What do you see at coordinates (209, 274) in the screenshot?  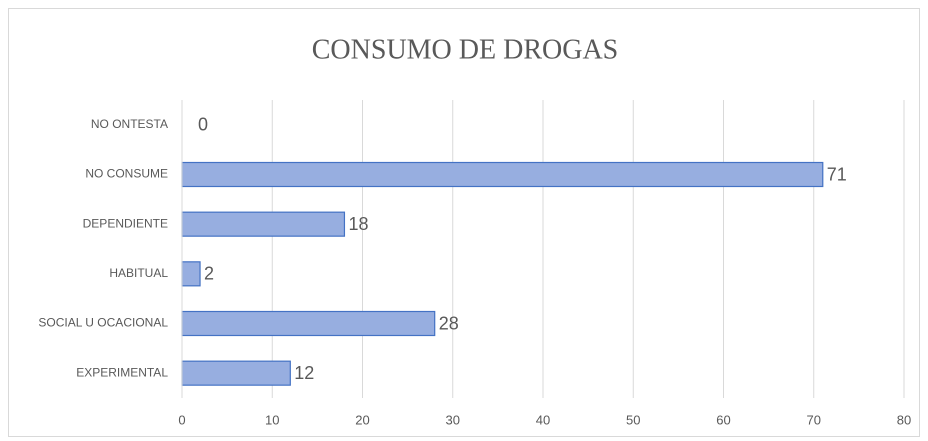 I see `data-label: 2` at bounding box center [209, 274].